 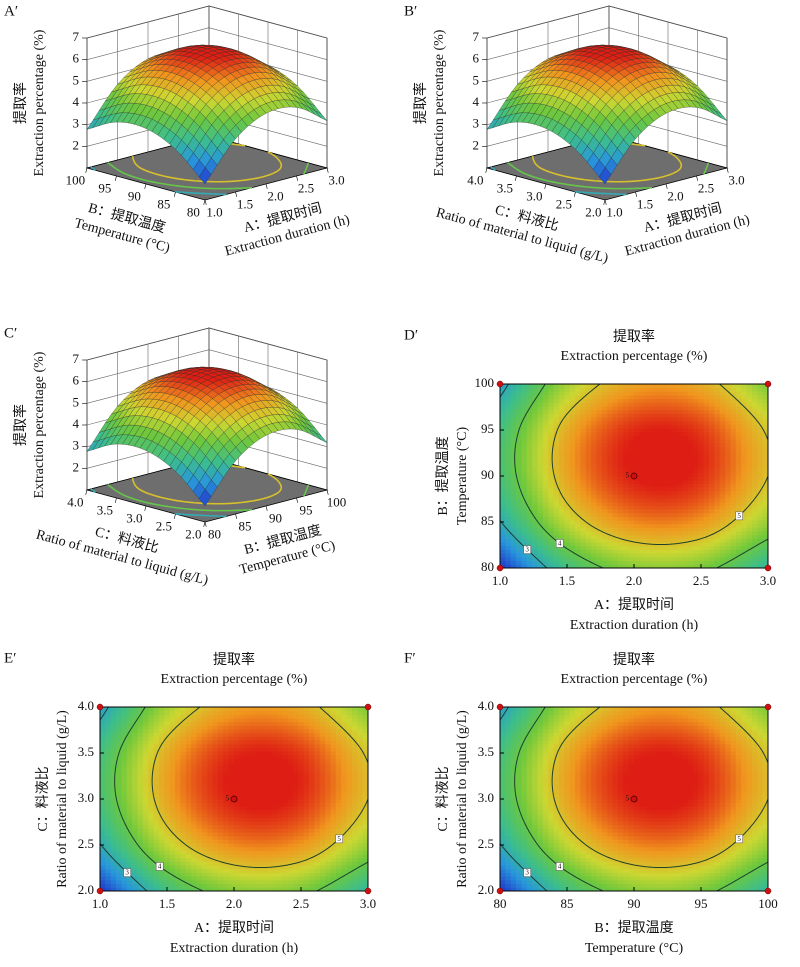 I want to click on z-tick-label: 4, so click(x=76, y=423).